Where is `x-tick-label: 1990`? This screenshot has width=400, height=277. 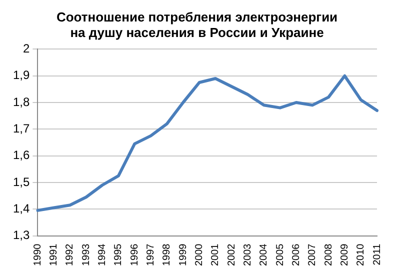 x-tick-label: 1990 is located at coordinates (38, 254).